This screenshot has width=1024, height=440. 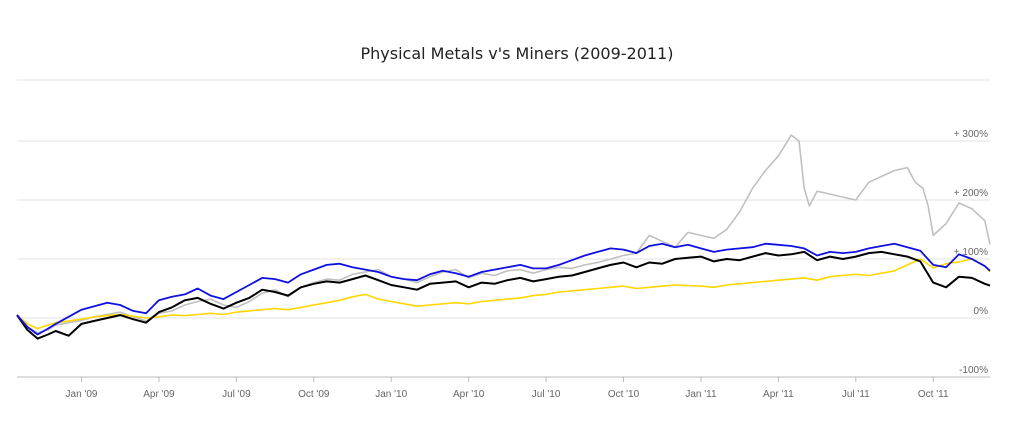 What do you see at coordinates (971, 134) in the screenshot?
I see `y-tick-label: + 300%` at bounding box center [971, 134].